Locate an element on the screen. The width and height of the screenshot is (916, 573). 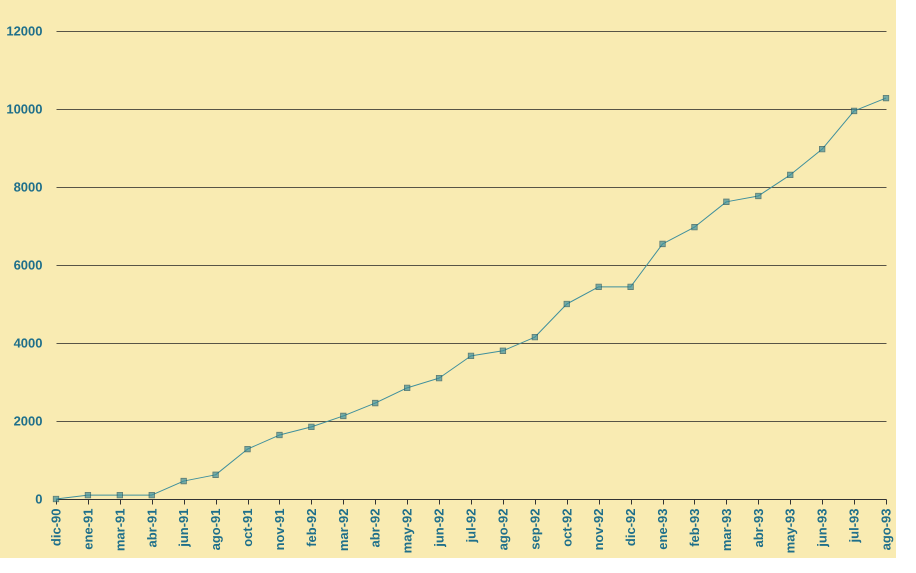
x-tick-label: sep-92 is located at coordinates (534, 529).